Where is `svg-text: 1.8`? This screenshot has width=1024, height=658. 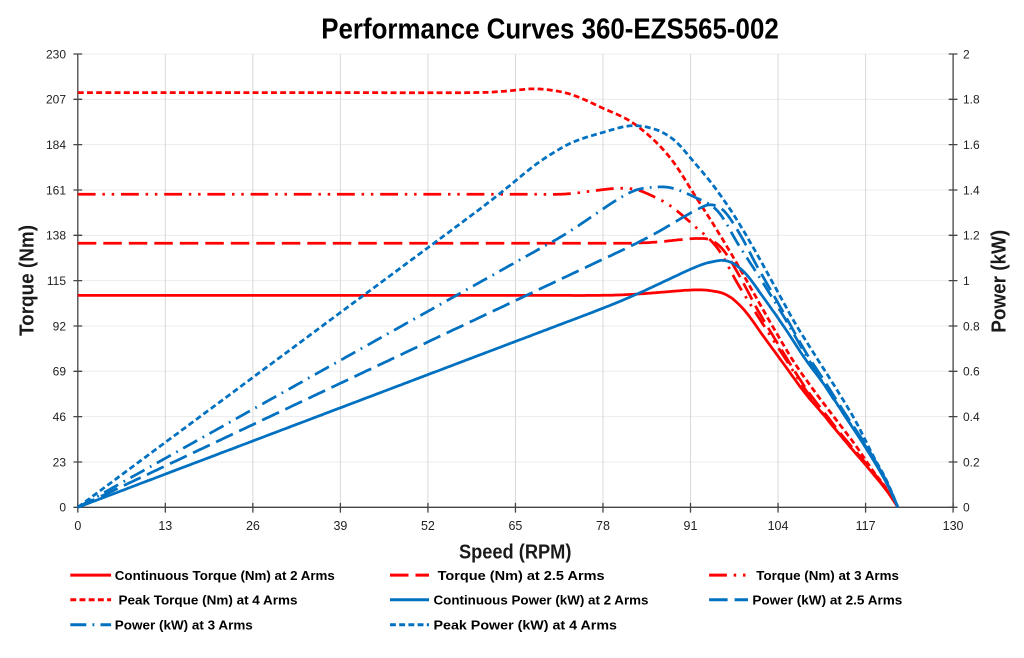
svg-text: 1.8 is located at coordinates (971, 100).